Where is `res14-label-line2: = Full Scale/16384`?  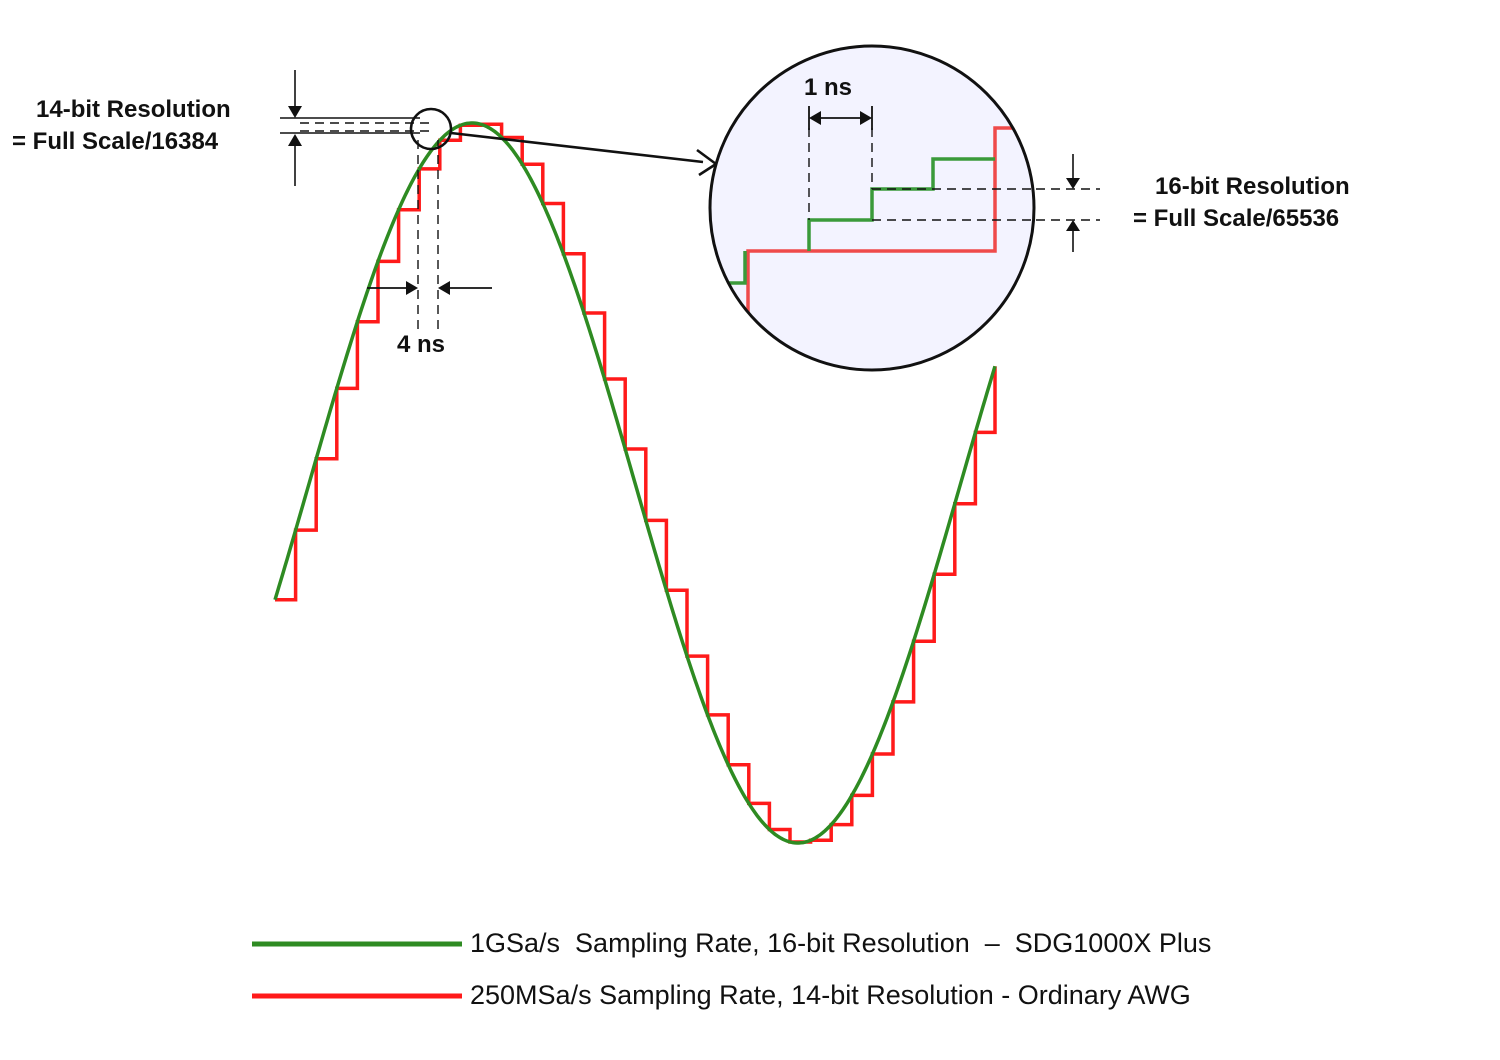 res14-label-line2: = Full Scale/16384 is located at coordinates (115, 141).